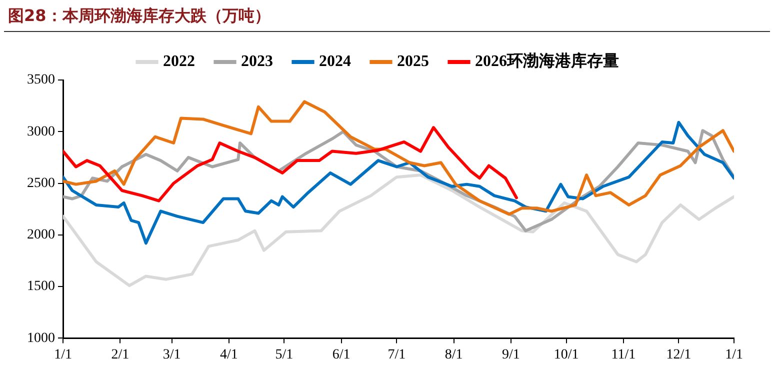 Image resolution: width=774 pixels, height=373 pixels. I want to click on legend-label: 2026环渤海港库存量, so click(547, 61).